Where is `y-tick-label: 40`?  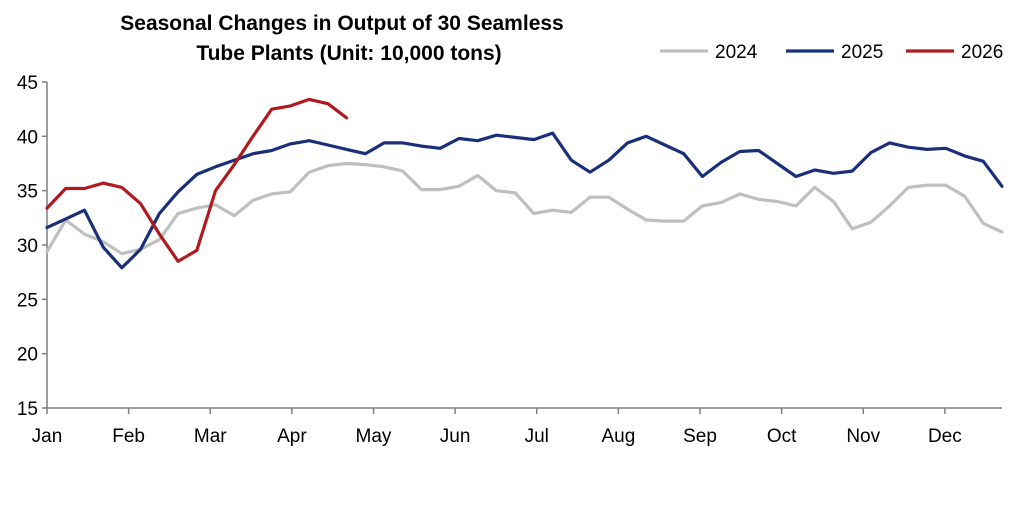 y-tick-label: 40 is located at coordinates (27, 137).